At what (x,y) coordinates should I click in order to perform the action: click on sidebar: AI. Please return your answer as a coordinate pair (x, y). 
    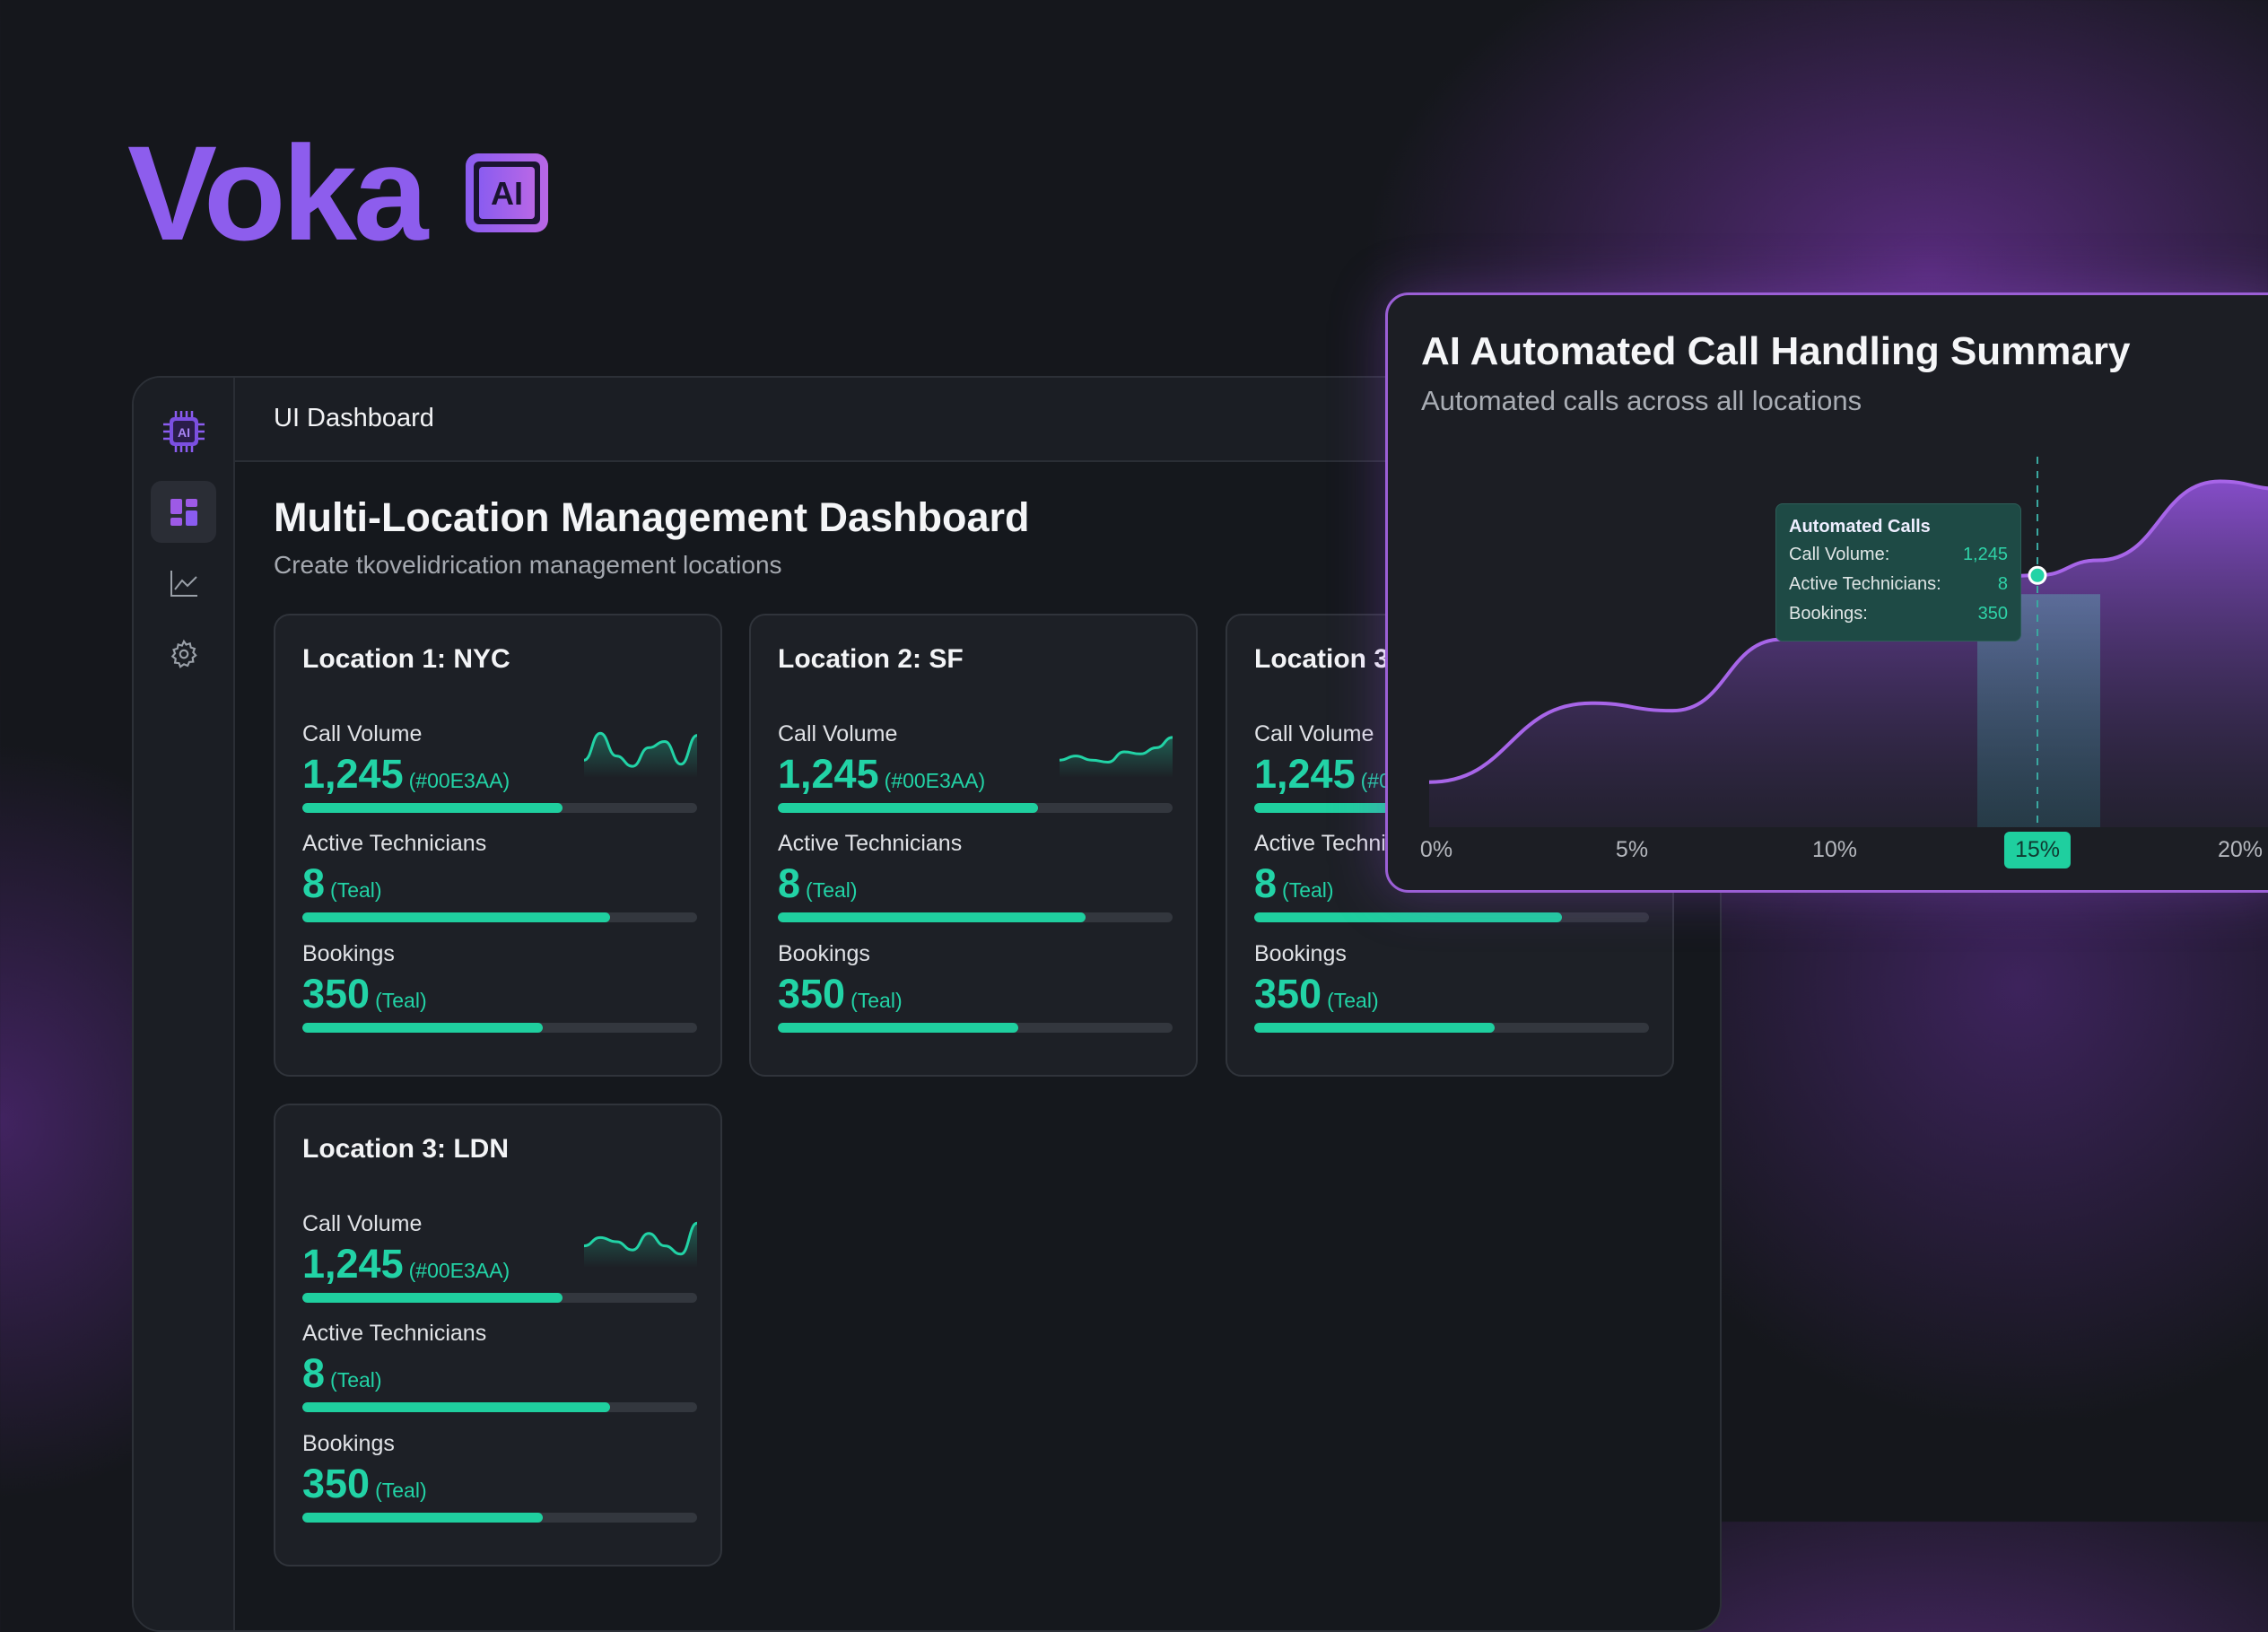
    Looking at the image, I should click on (184, 1004).